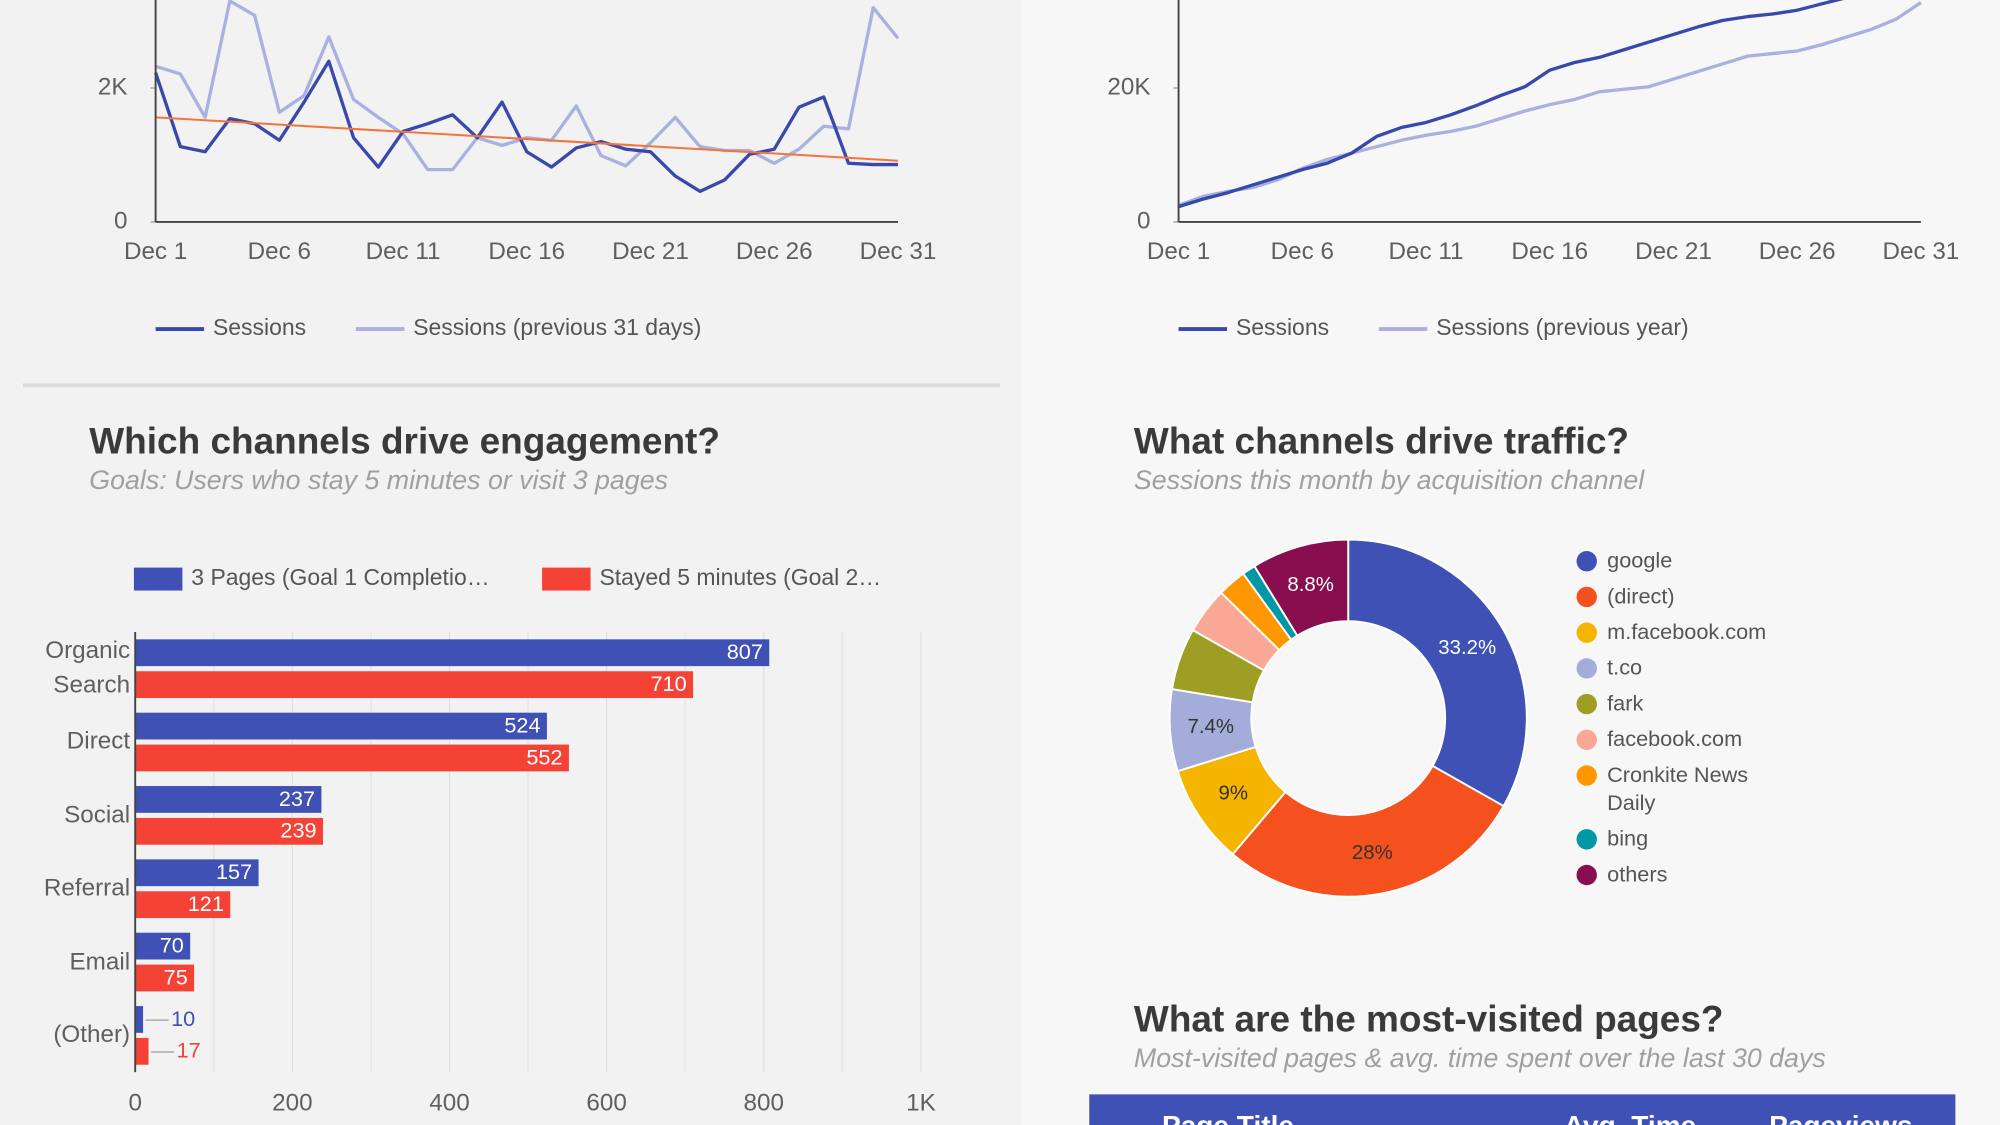  What do you see at coordinates (1310, 585) in the screenshot?
I see `value-label: 8.8%` at bounding box center [1310, 585].